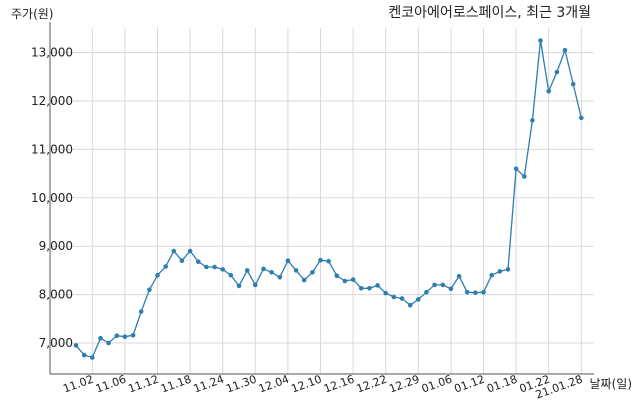 The height and width of the screenshot is (414, 640). What do you see at coordinates (52, 53) in the screenshot?
I see `y-tick-label: 13,000` at bounding box center [52, 53].